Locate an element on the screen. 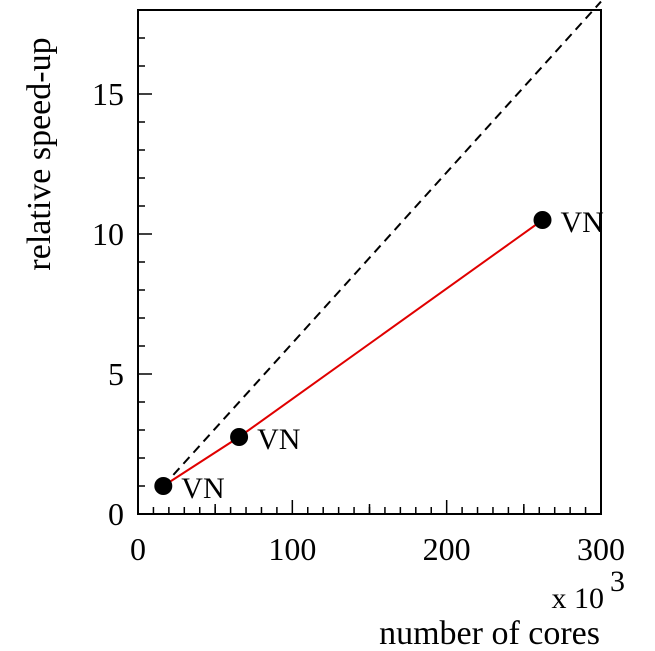 The image size is (655, 651). x-axis-label: number of cores is located at coordinates (489, 633).